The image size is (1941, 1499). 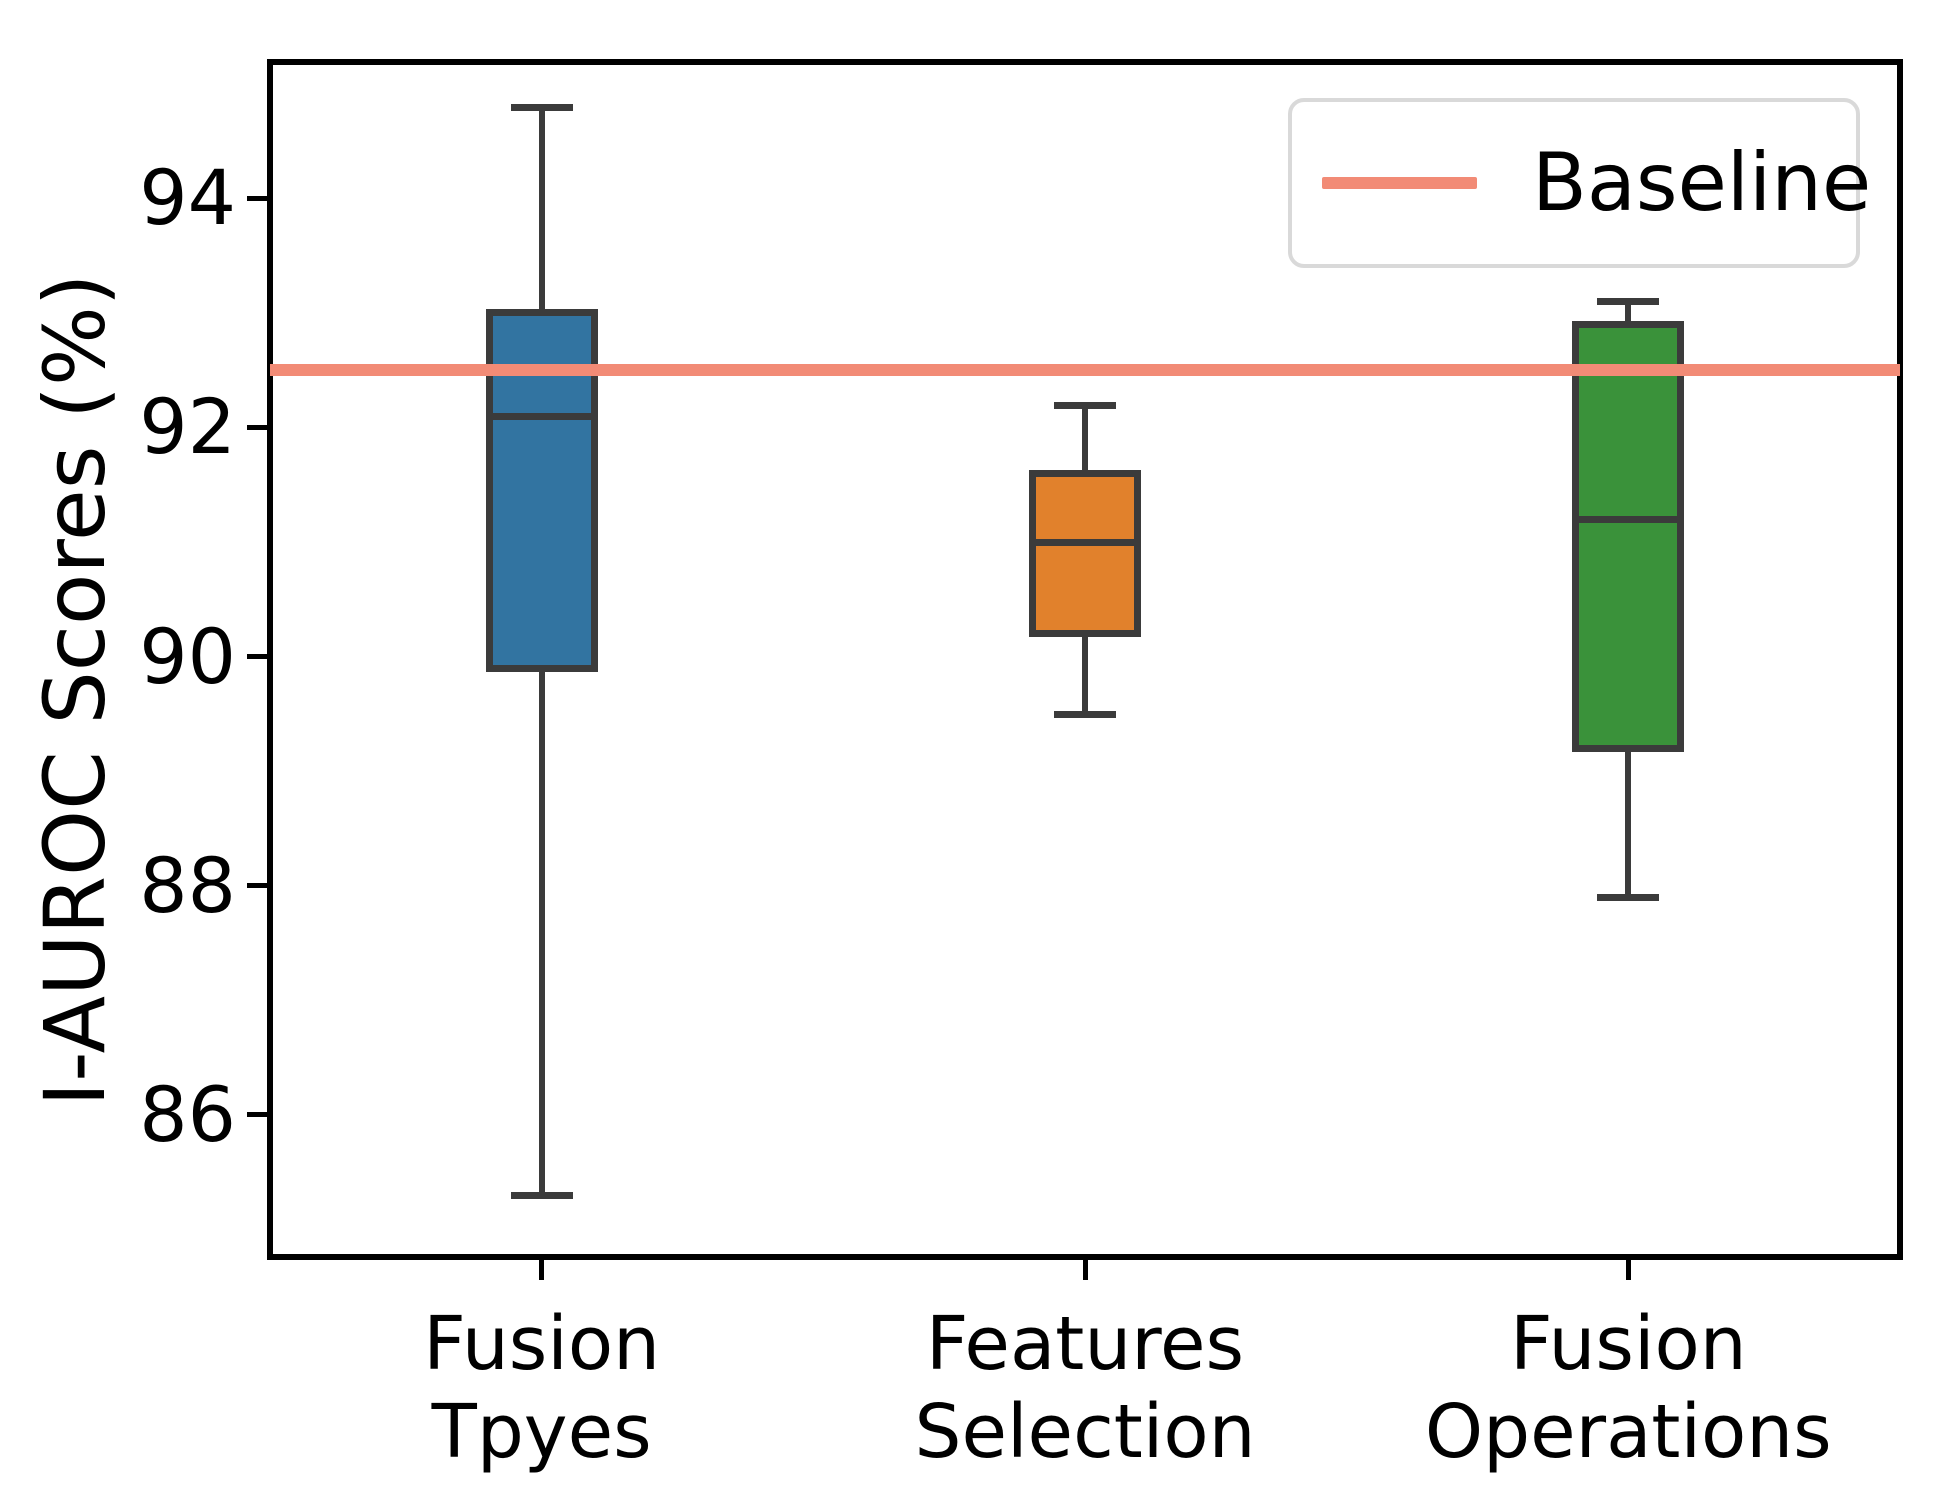 What do you see at coordinates (541, 932) in the screenshot?
I see `whisker-lower-fusion-tpyes` at bounding box center [541, 932].